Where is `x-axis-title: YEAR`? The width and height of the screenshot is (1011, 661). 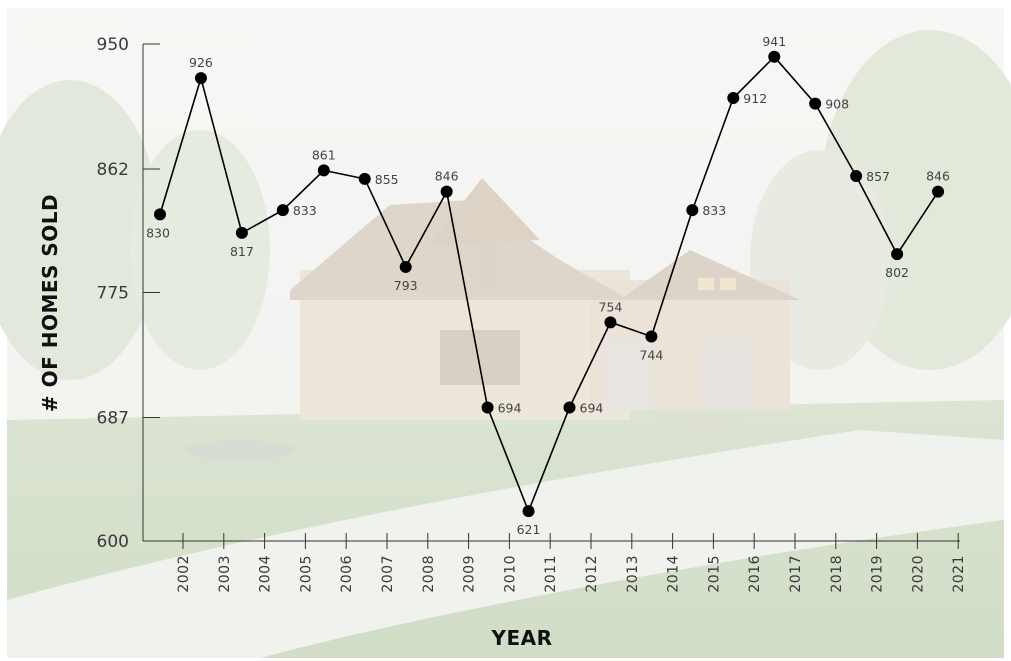 x-axis-title: YEAR is located at coordinates (521, 638).